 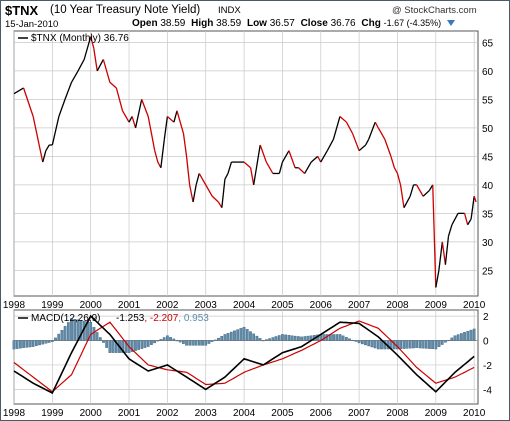 I want to click on price-x-tick-label: 2005, so click(x=282, y=305).